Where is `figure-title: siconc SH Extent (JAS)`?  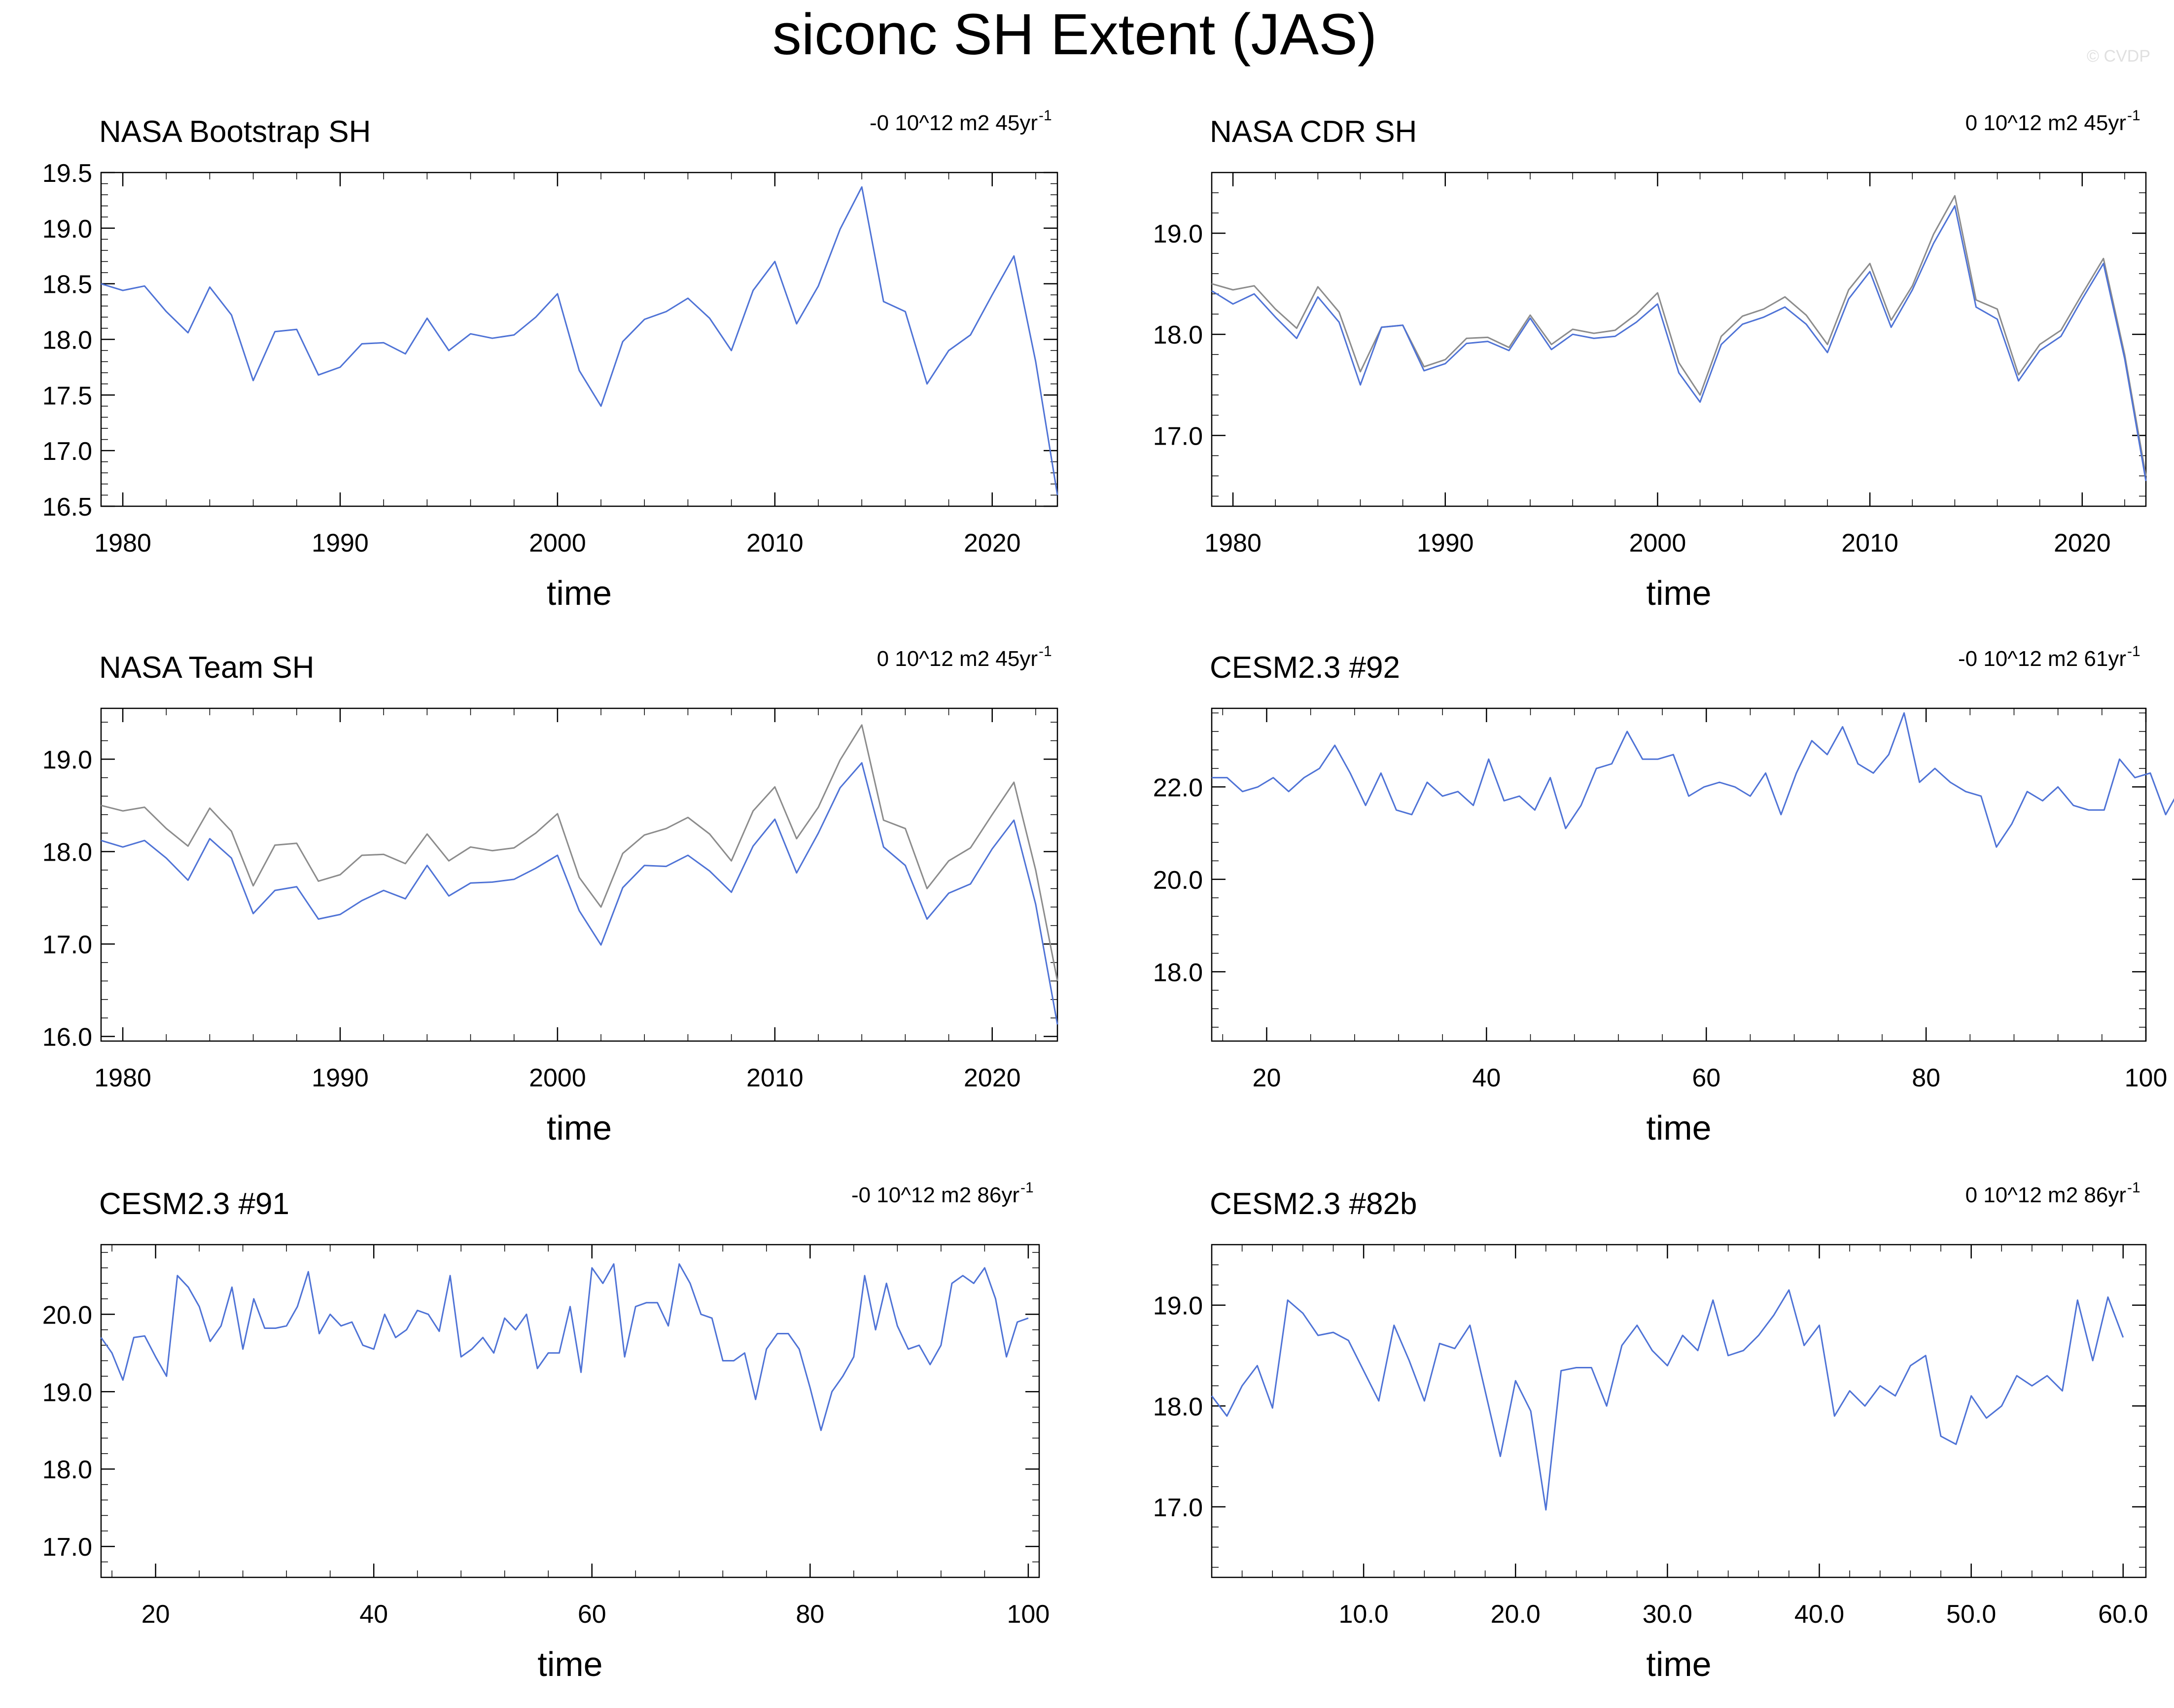
figure-title: siconc SH Extent (JAS) is located at coordinates (1074, 35).